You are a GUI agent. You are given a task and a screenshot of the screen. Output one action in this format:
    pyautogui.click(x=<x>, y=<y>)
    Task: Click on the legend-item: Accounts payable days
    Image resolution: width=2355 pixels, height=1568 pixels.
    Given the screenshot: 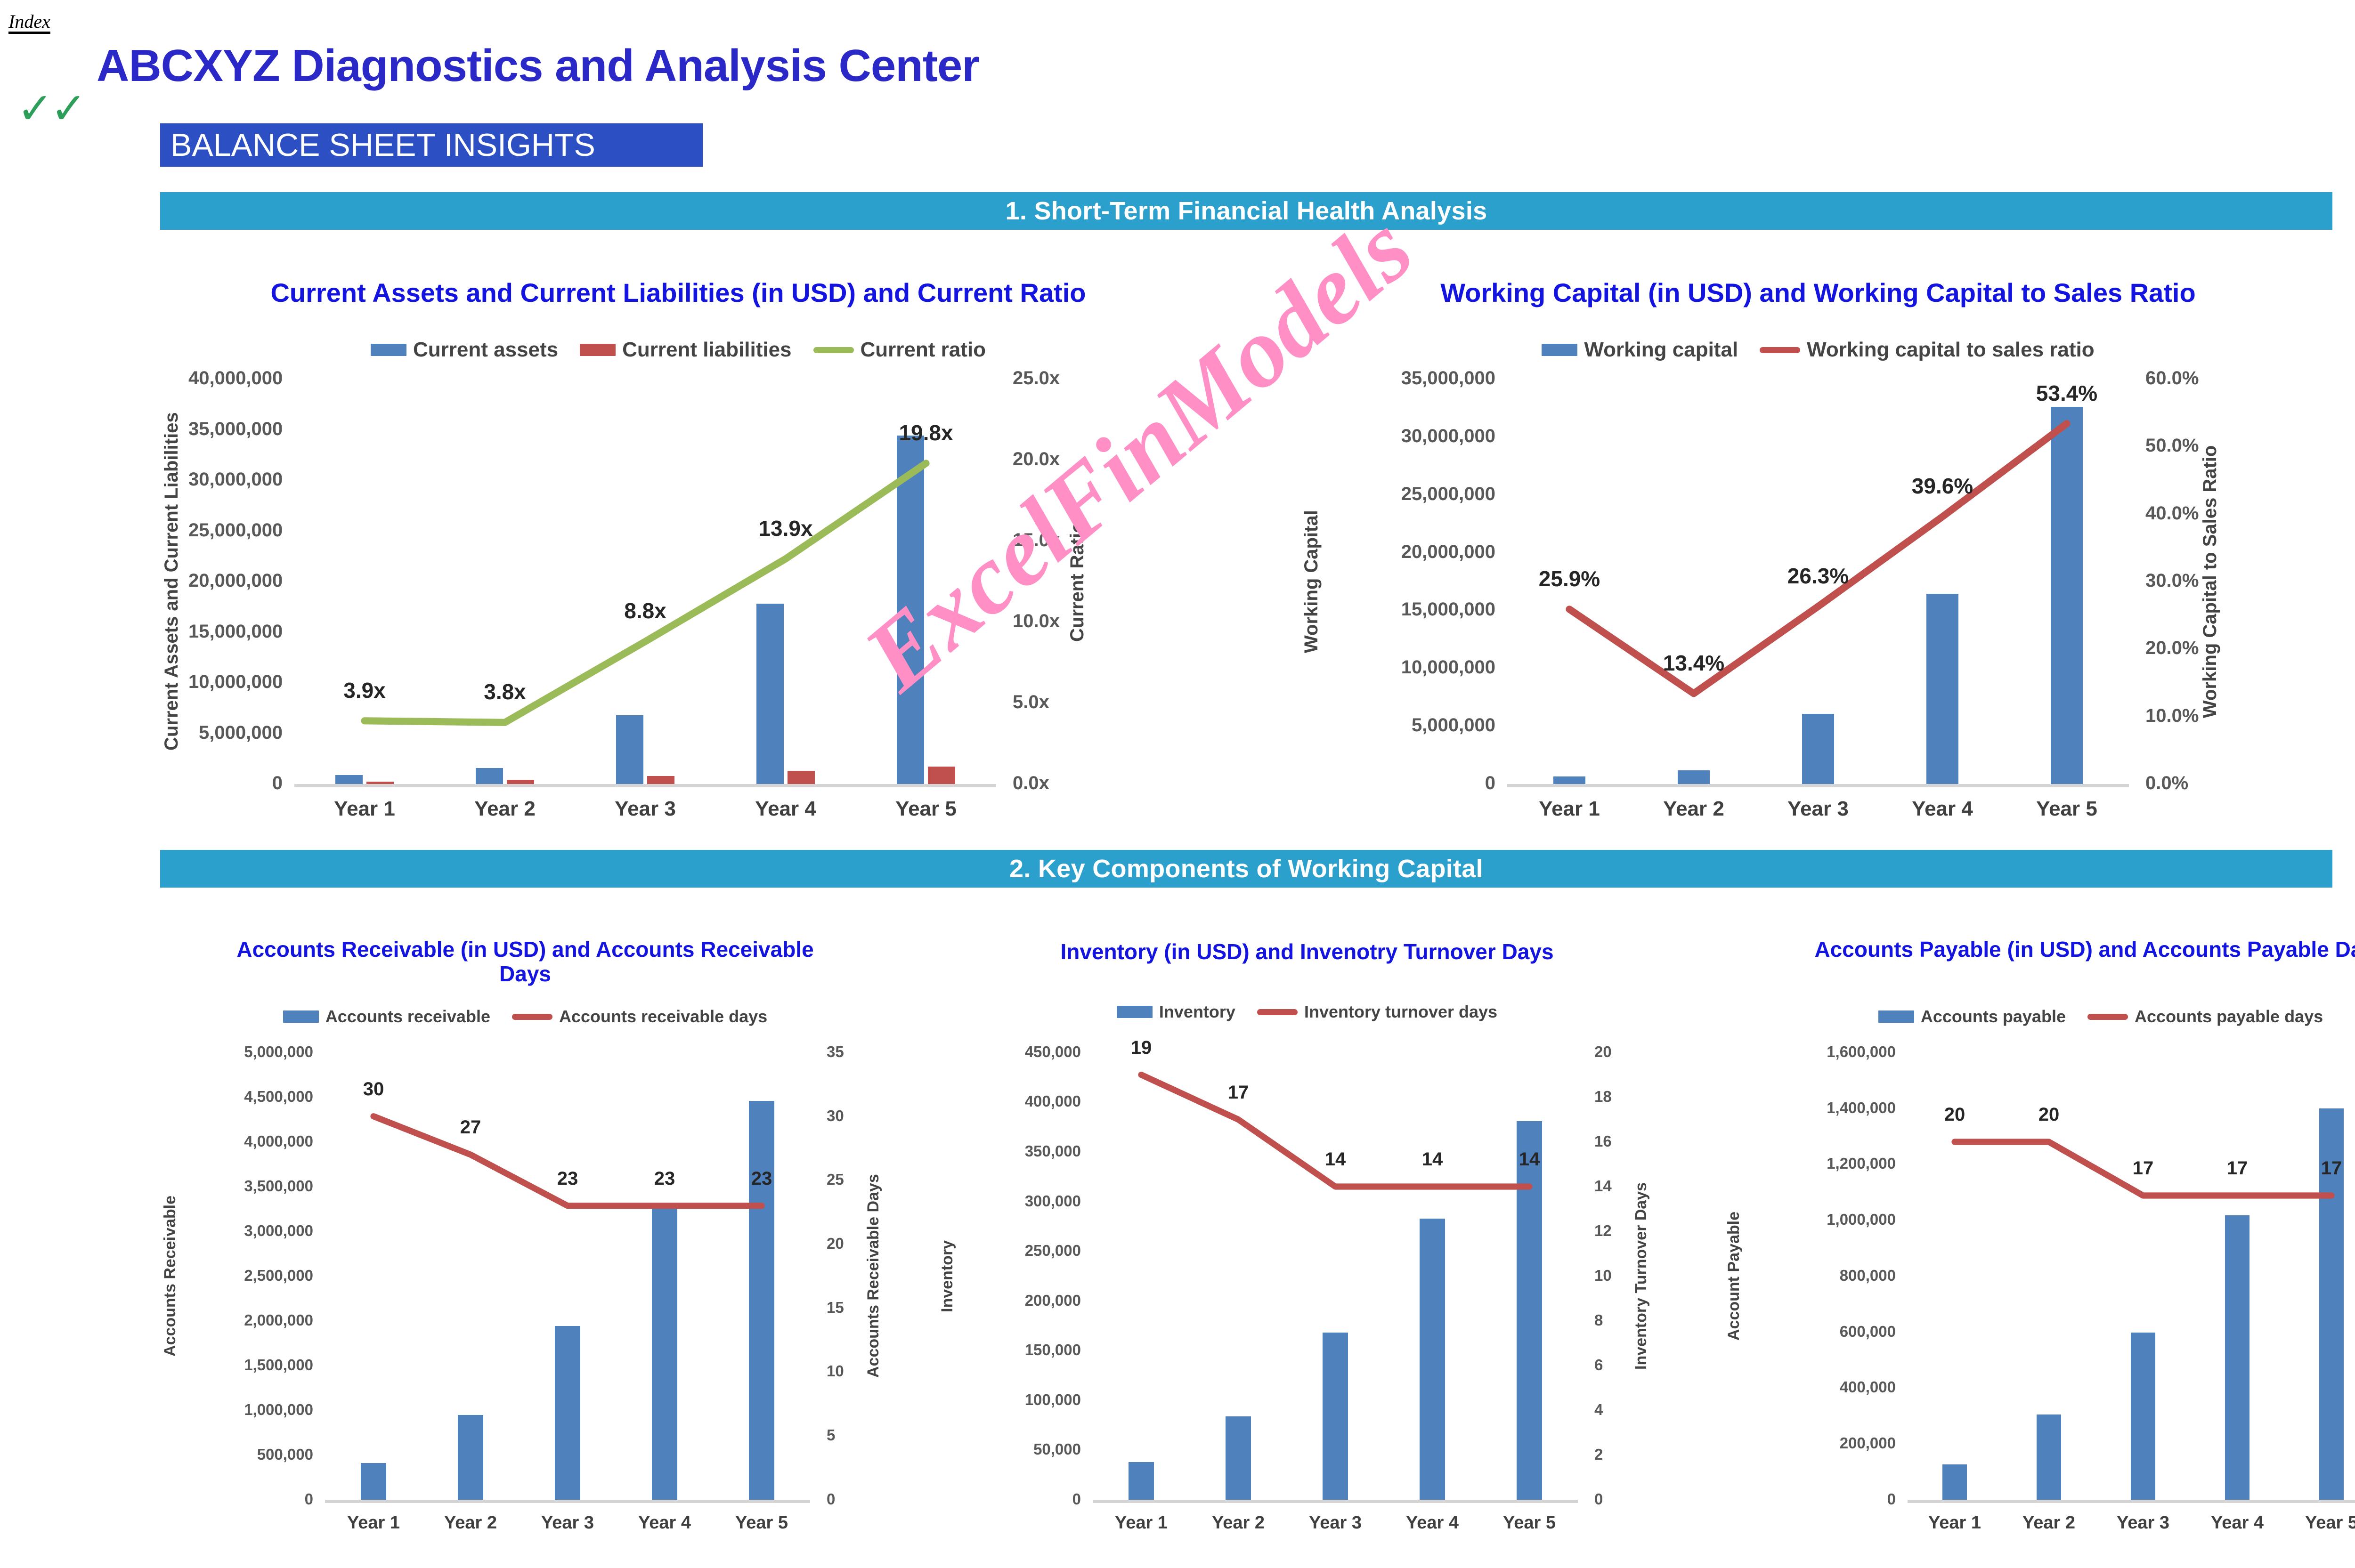 What is the action you would take?
    pyautogui.click(x=2205, y=1016)
    